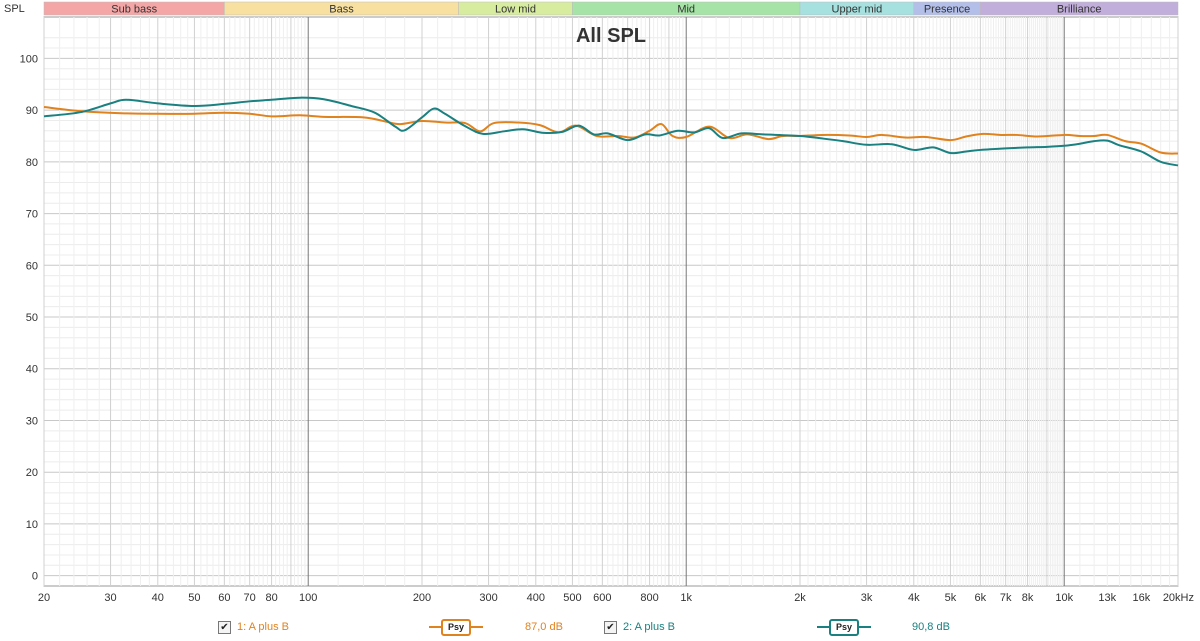  What do you see at coordinates (544, 627) in the screenshot?
I see `series-1-value: 87,0 dB` at bounding box center [544, 627].